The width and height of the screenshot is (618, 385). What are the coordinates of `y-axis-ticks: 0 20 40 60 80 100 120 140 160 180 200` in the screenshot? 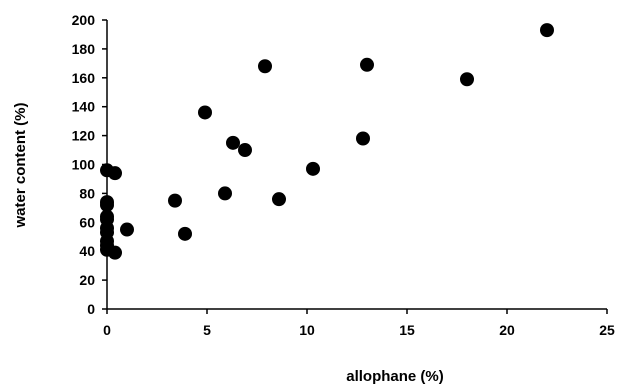 It's located at (89, 164).